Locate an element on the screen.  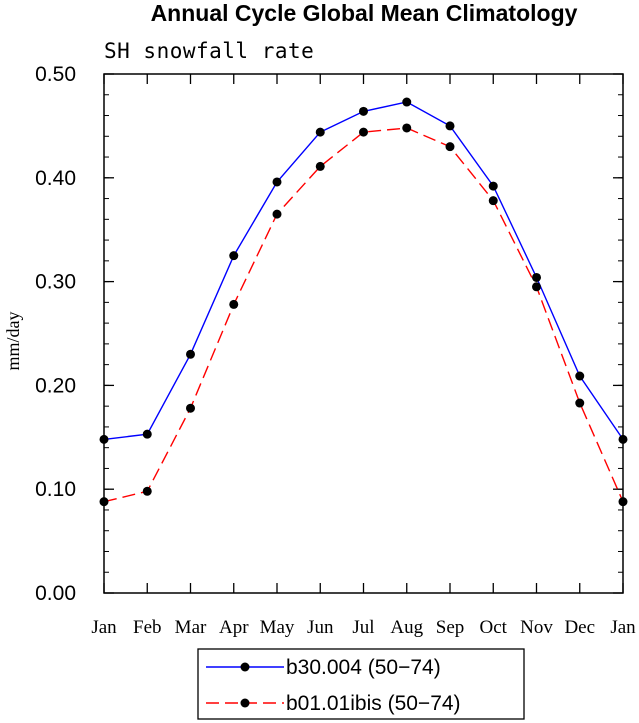
legend-label: b01.01ibis (50−74) is located at coordinates (373, 703).